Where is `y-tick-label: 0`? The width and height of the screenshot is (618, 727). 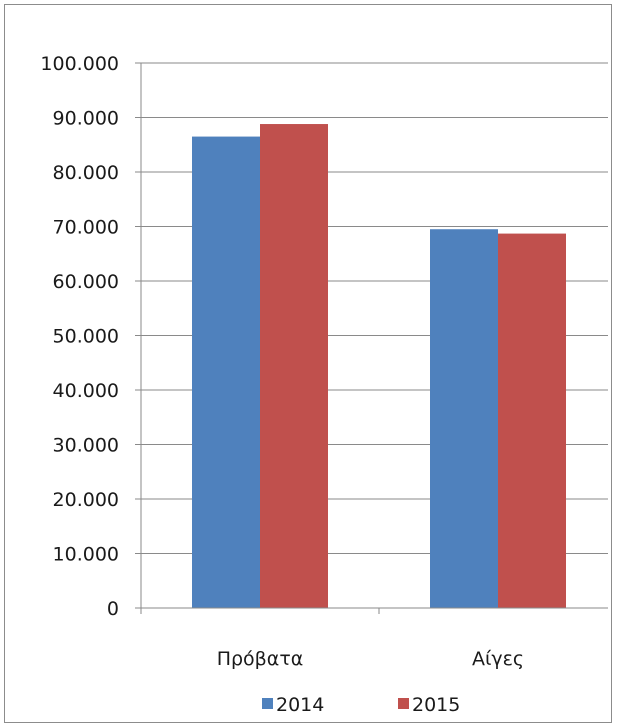
y-tick-label: 0 is located at coordinates (113, 609).